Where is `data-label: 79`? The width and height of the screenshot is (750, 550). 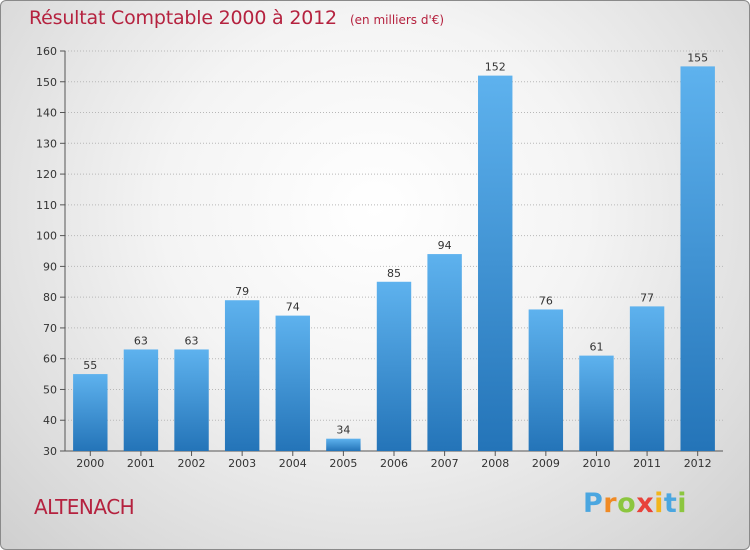
data-label: 79 is located at coordinates (242, 291).